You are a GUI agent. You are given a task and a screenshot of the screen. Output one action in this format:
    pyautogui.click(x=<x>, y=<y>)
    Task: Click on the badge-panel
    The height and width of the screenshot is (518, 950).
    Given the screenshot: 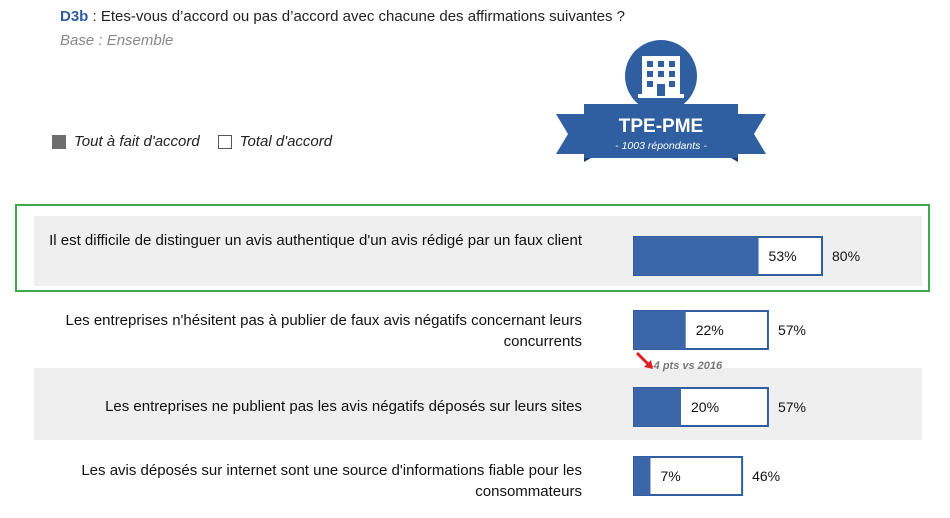 What is the action you would take?
    pyautogui.click(x=661, y=131)
    